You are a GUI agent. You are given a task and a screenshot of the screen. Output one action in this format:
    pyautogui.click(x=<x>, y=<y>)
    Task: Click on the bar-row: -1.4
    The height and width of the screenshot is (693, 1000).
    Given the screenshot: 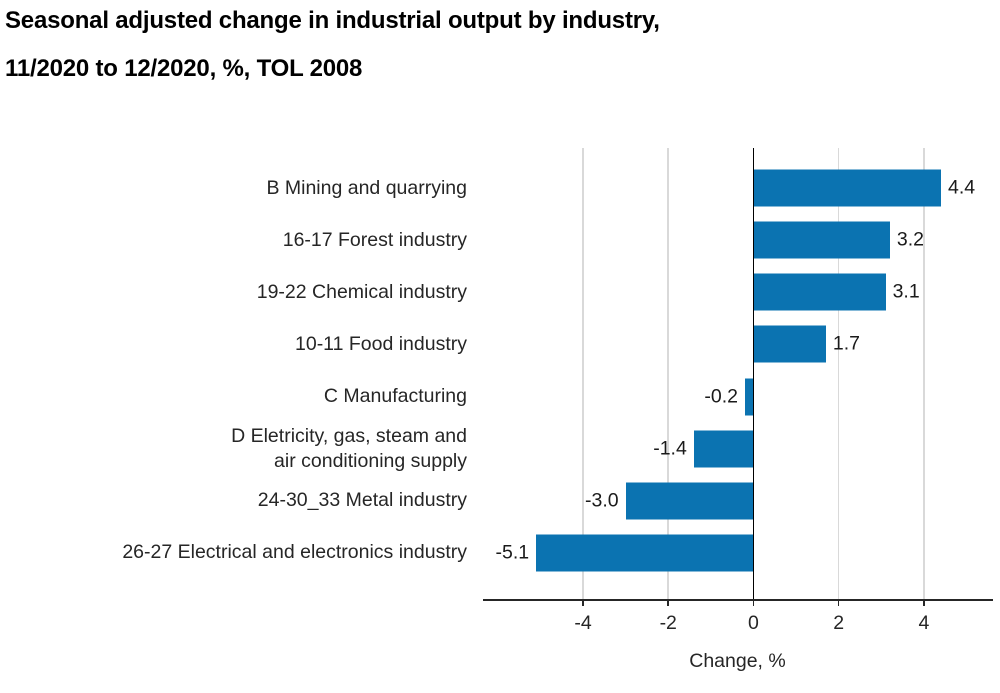 What is the action you would take?
    pyautogui.click(x=737, y=449)
    